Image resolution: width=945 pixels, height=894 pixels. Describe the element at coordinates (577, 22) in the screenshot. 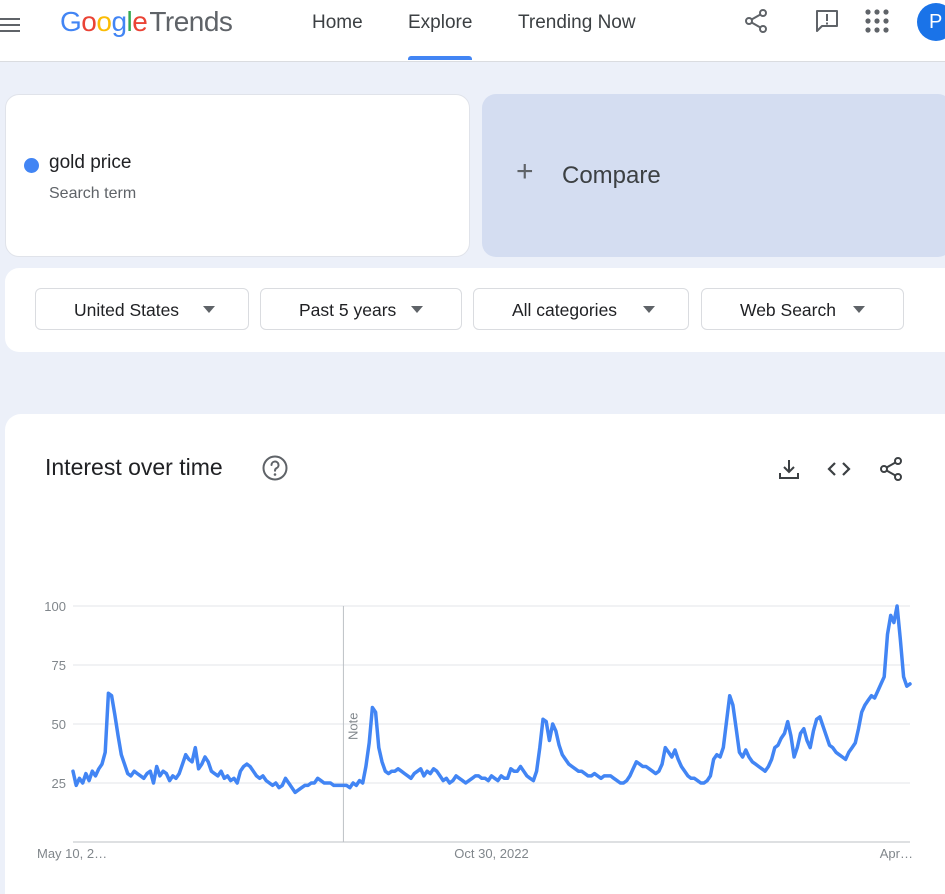

I see `tab-trending-now: Trending Now` at that location.